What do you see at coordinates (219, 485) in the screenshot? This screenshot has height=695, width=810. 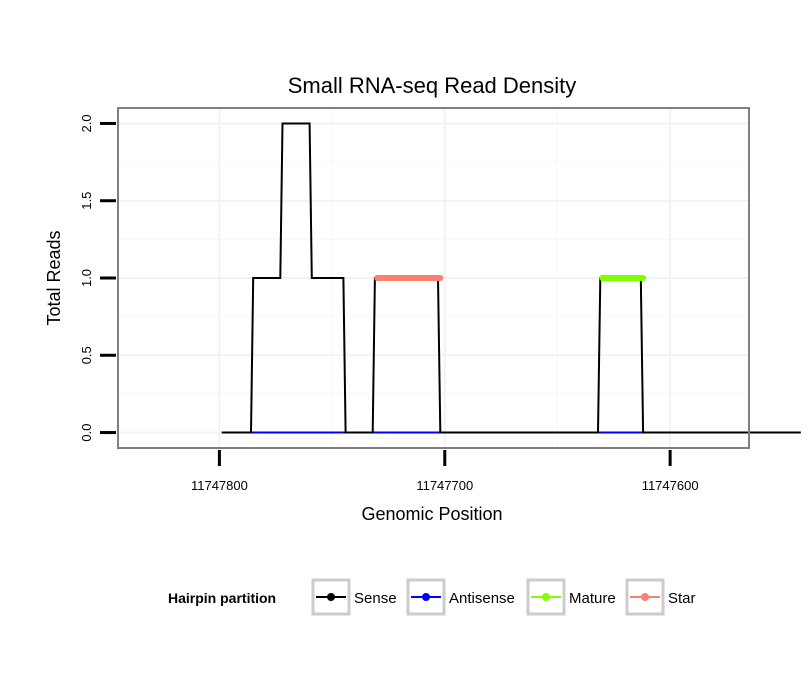 I see `x-tick-label-0: 11747800` at bounding box center [219, 485].